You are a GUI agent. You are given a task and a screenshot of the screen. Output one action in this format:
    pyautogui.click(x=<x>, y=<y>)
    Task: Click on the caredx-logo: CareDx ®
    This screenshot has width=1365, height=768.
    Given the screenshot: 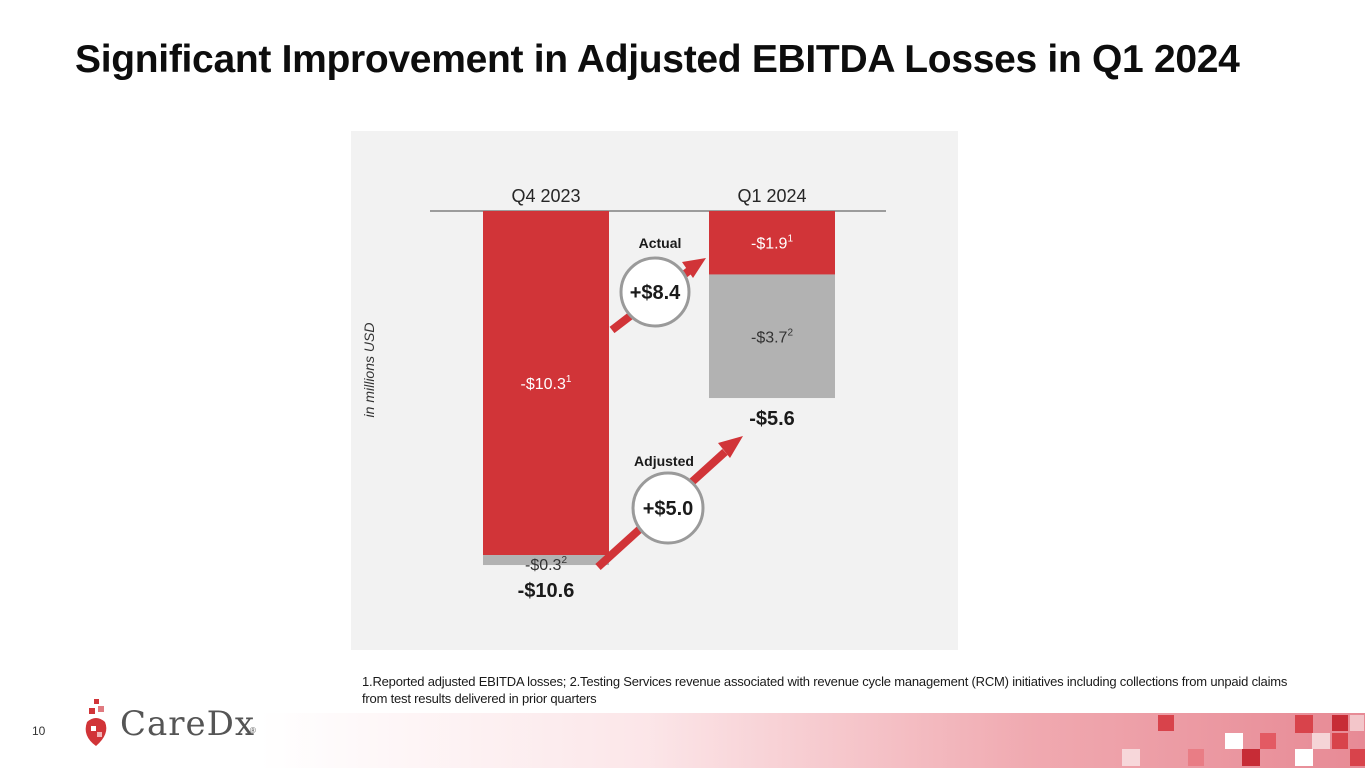 What is the action you would take?
    pyautogui.click(x=172, y=724)
    